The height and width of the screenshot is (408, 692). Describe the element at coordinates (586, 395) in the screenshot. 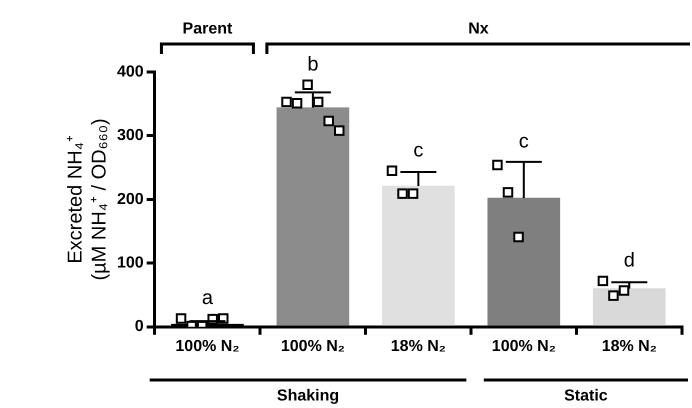

I see `text: Static` at that location.